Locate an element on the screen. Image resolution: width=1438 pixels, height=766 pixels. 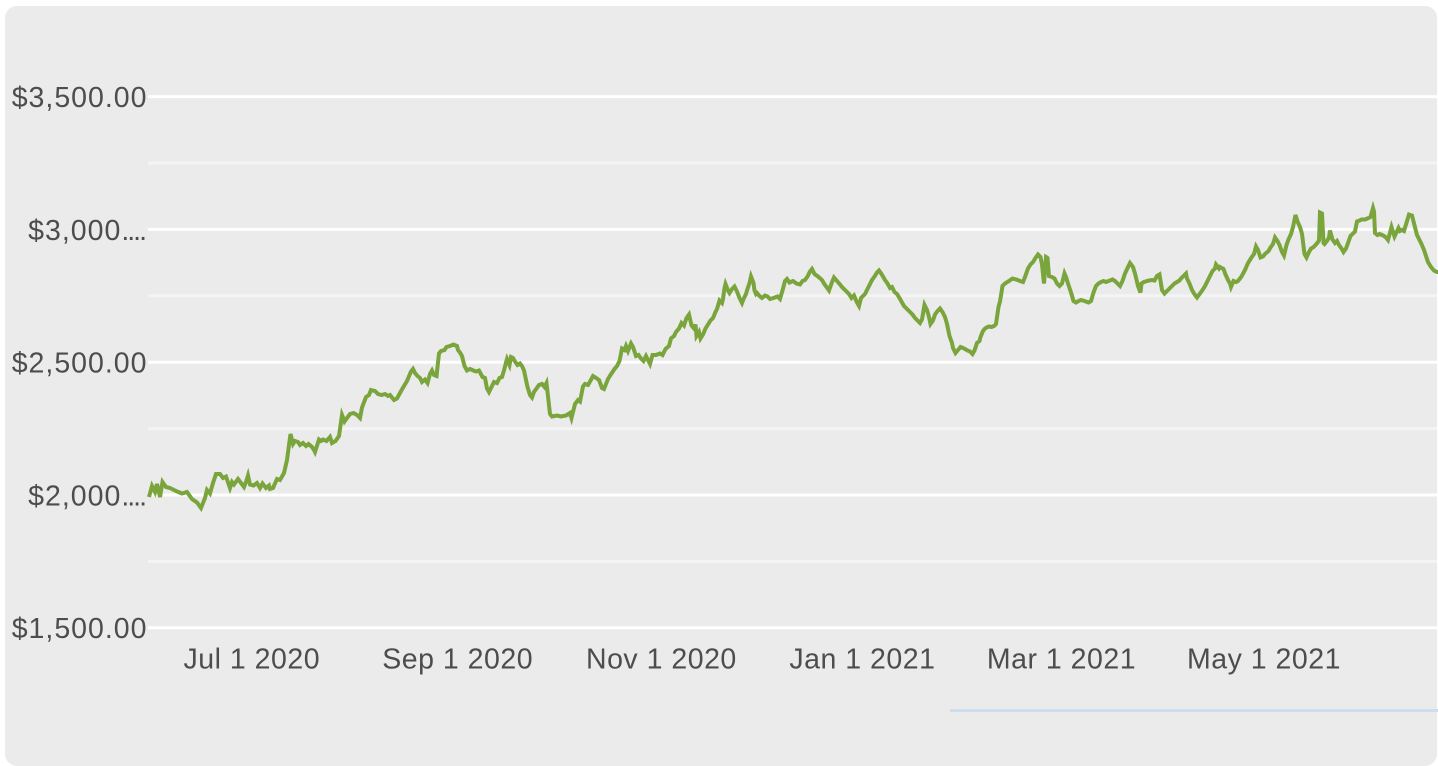
svg-text: $2,500.00 is located at coordinates (80, 364).